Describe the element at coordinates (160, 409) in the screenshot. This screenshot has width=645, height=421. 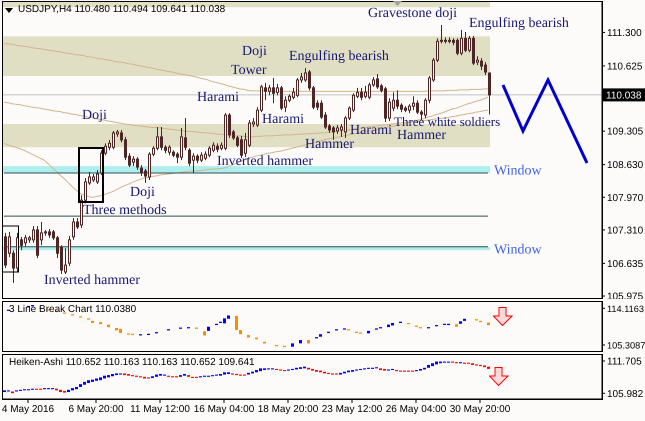
I see `x-tick-label: 11 May 12:00` at that location.